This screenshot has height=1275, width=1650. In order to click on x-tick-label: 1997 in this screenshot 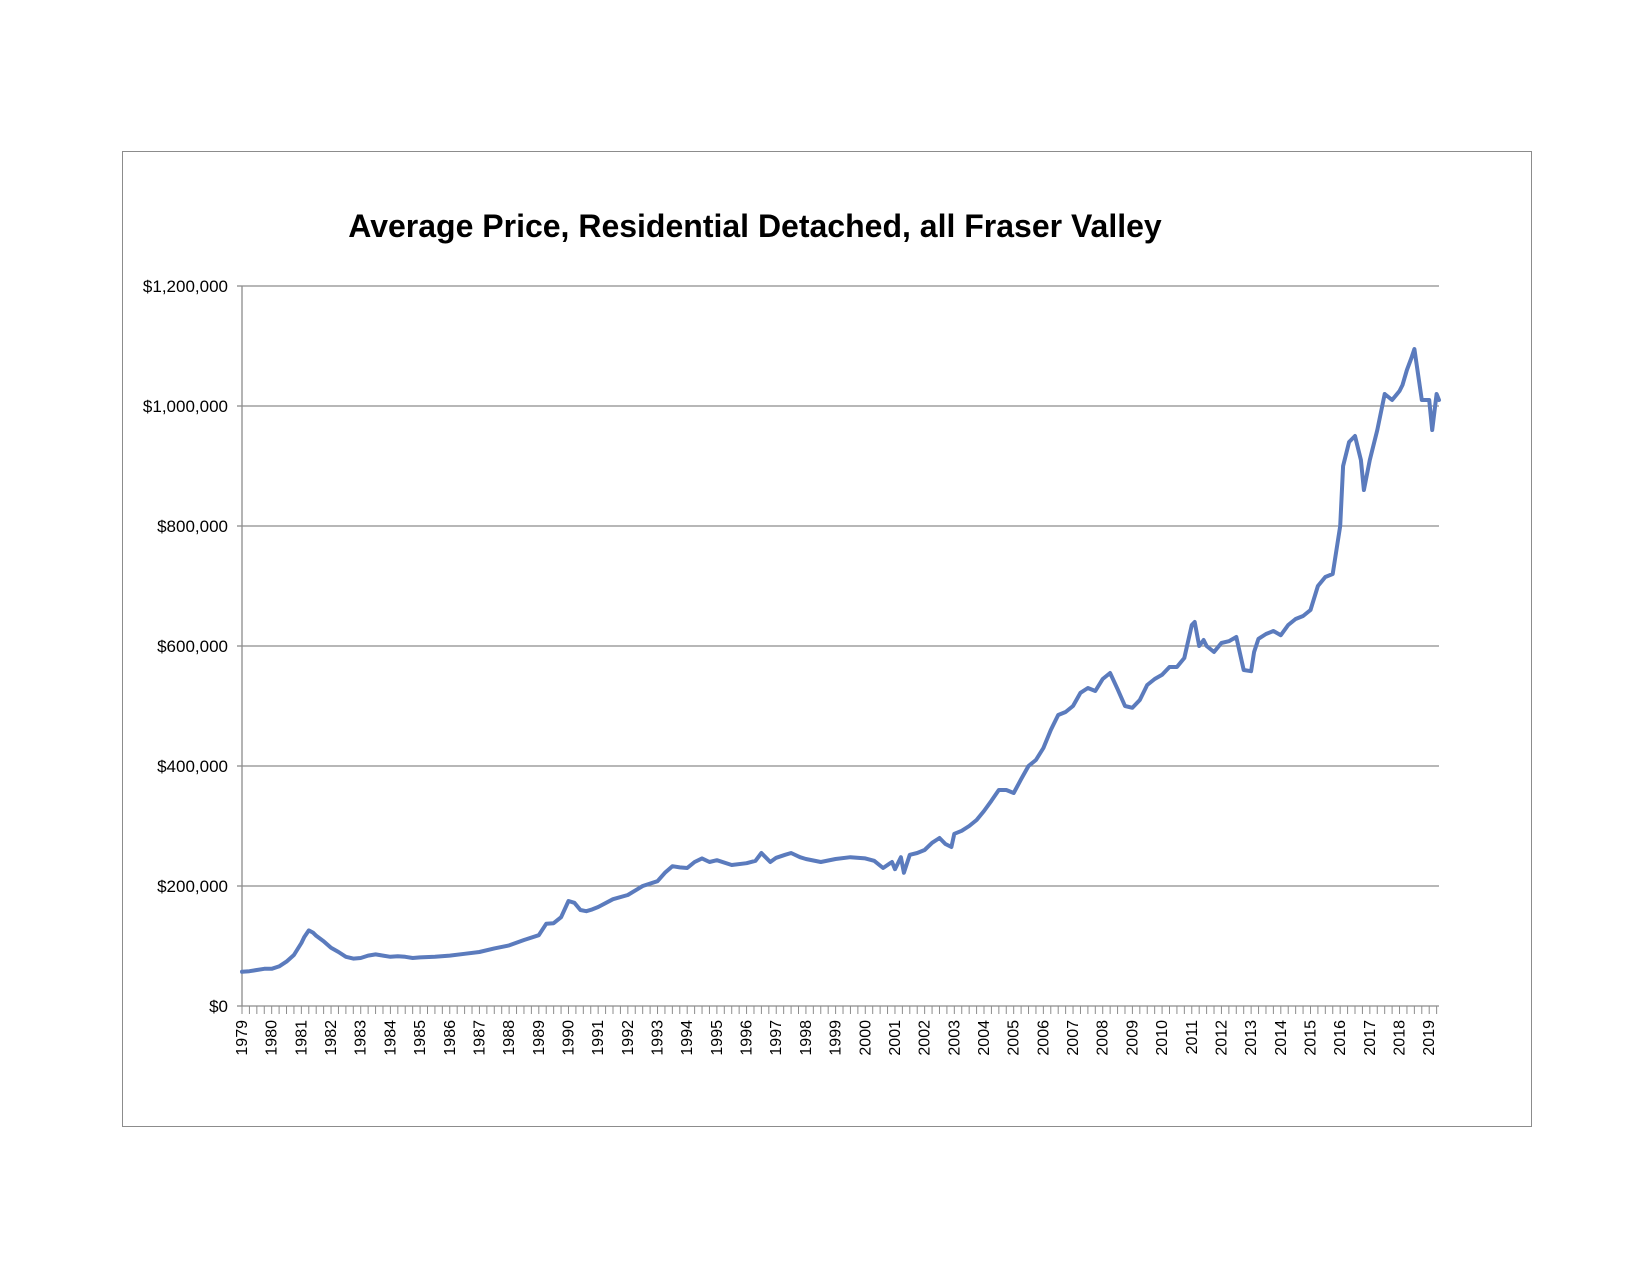, I will do `click(776, 1038)`.